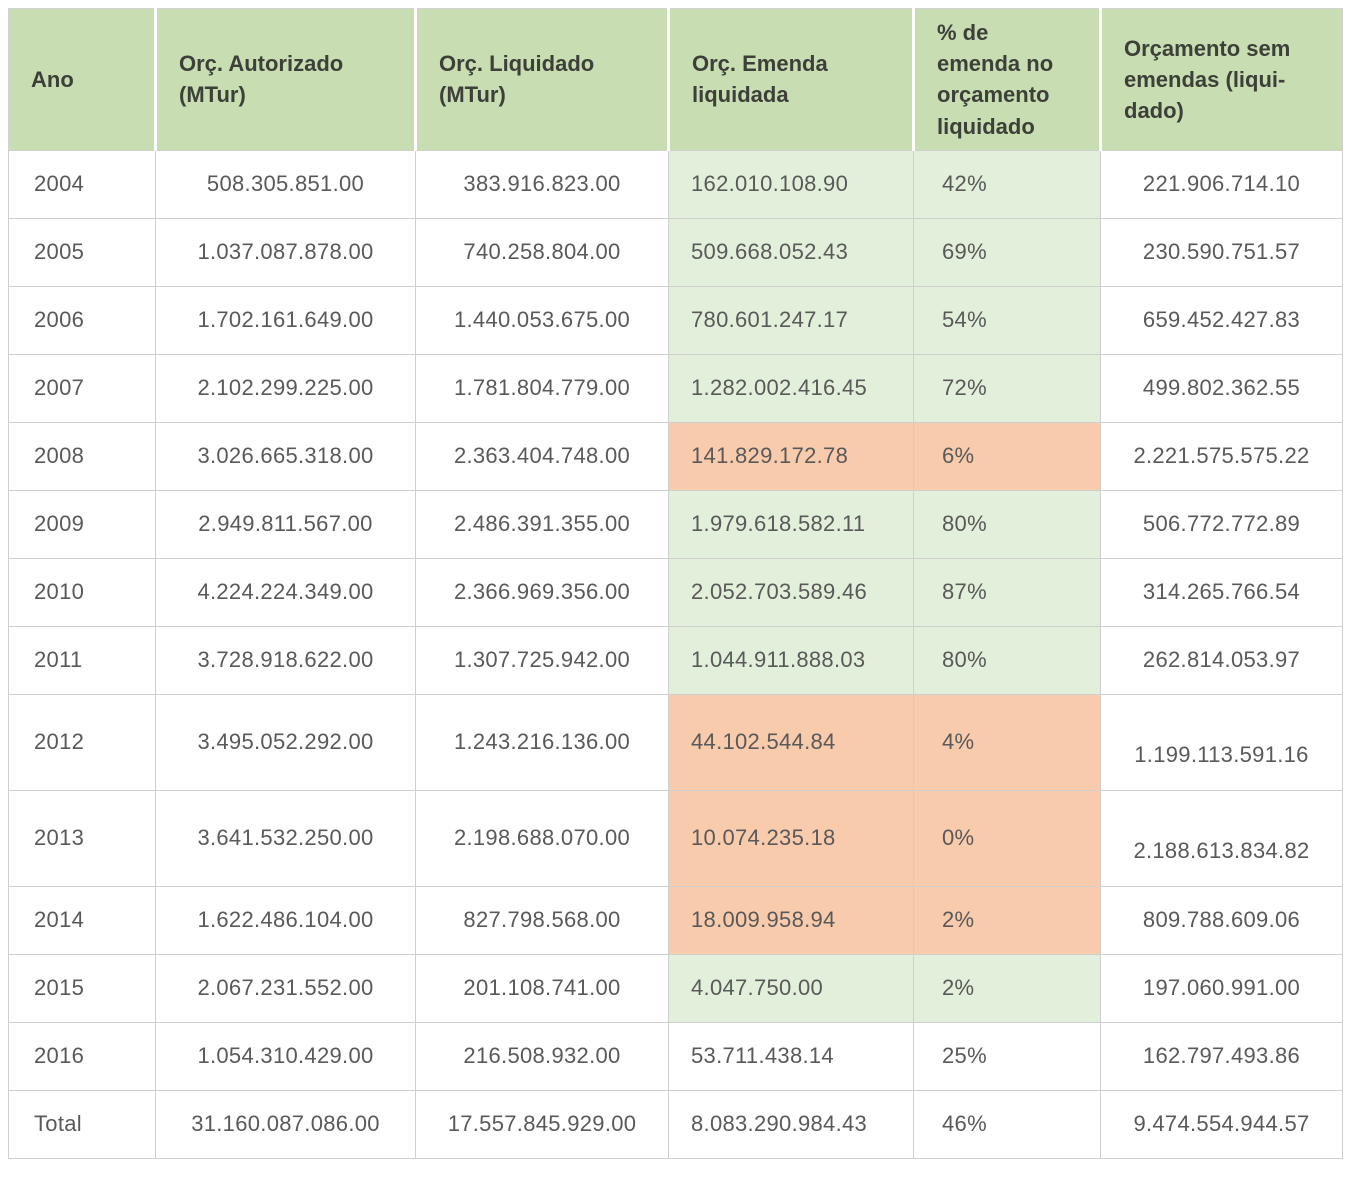 This screenshot has height=1181, width=1350. Describe the element at coordinates (542, 252) in the screenshot. I see `orc-liquidado-cell: 740.258.804.00` at that location.